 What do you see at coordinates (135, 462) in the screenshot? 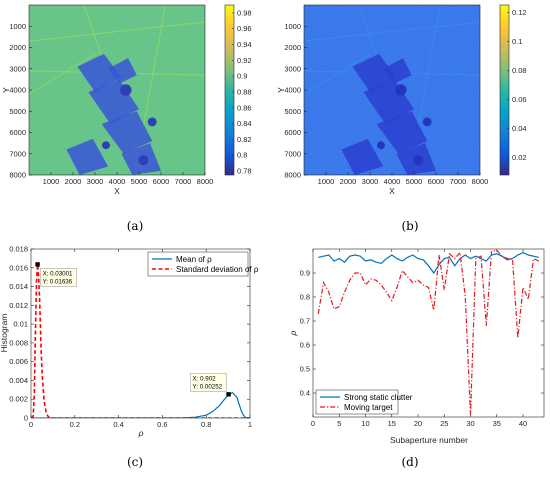
I see `panel-label-c: (c)` at bounding box center [135, 462].